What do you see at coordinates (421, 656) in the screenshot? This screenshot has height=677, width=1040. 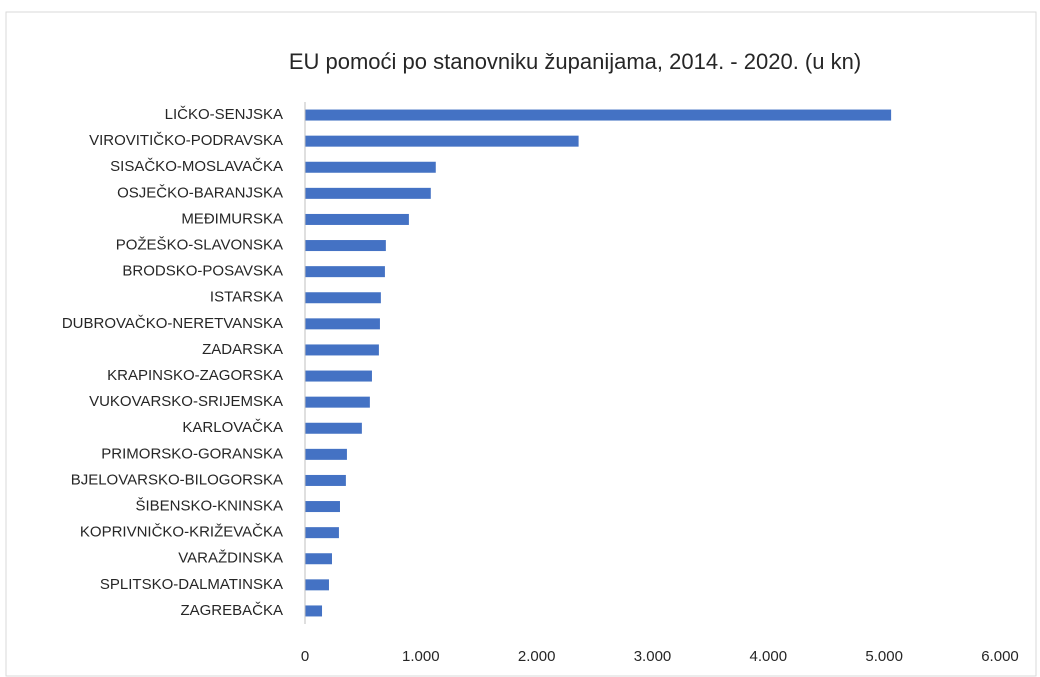 I see `x-tick-label: 1.000` at bounding box center [421, 656].